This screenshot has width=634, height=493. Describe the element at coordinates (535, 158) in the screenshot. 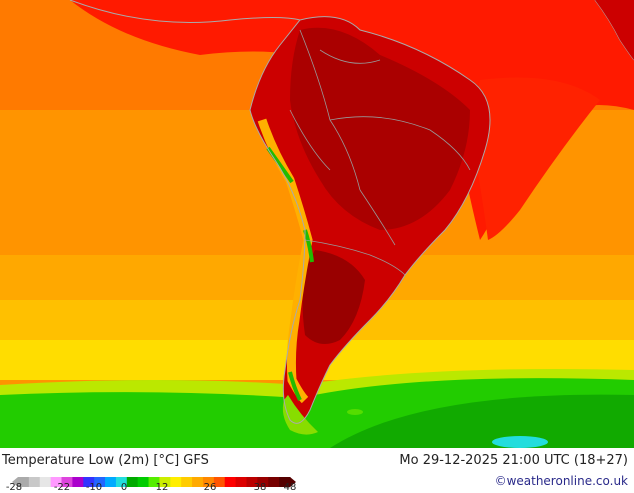

I see `atlantic-red-tongue` at that location.